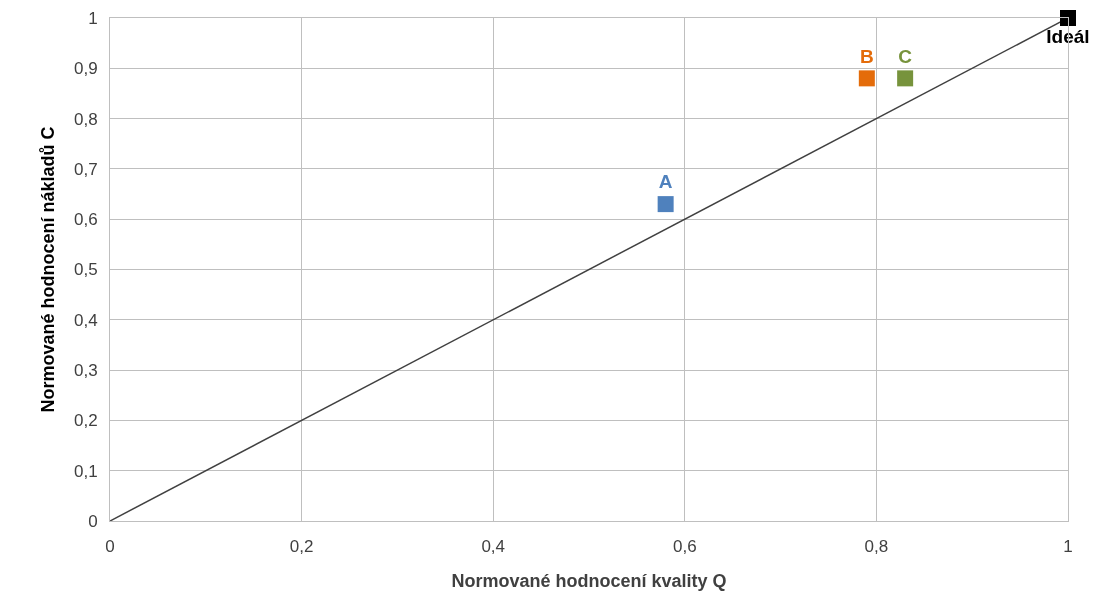 This screenshot has width=1100, height=616. What do you see at coordinates (85, 471) in the screenshot?
I see `y-tick-label: 0,1` at bounding box center [85, 471].